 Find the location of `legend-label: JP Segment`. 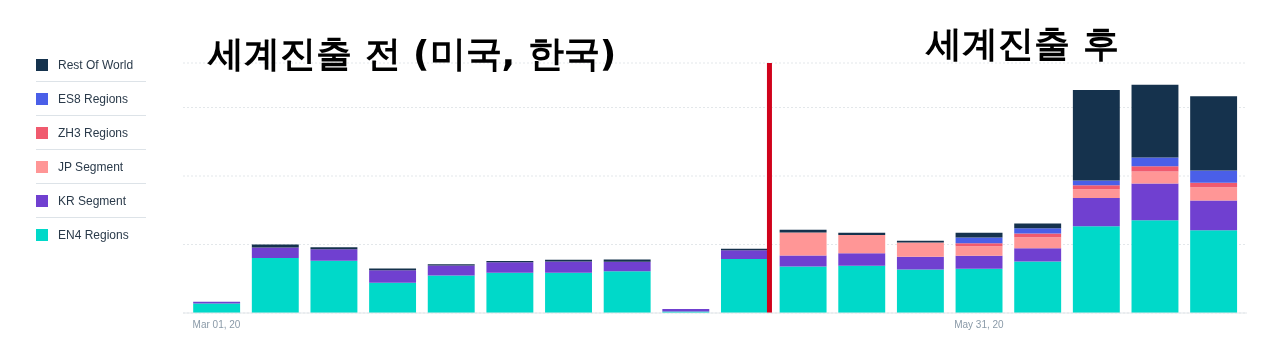

legend-label: JP Segment is located at coordinates (91, 166).